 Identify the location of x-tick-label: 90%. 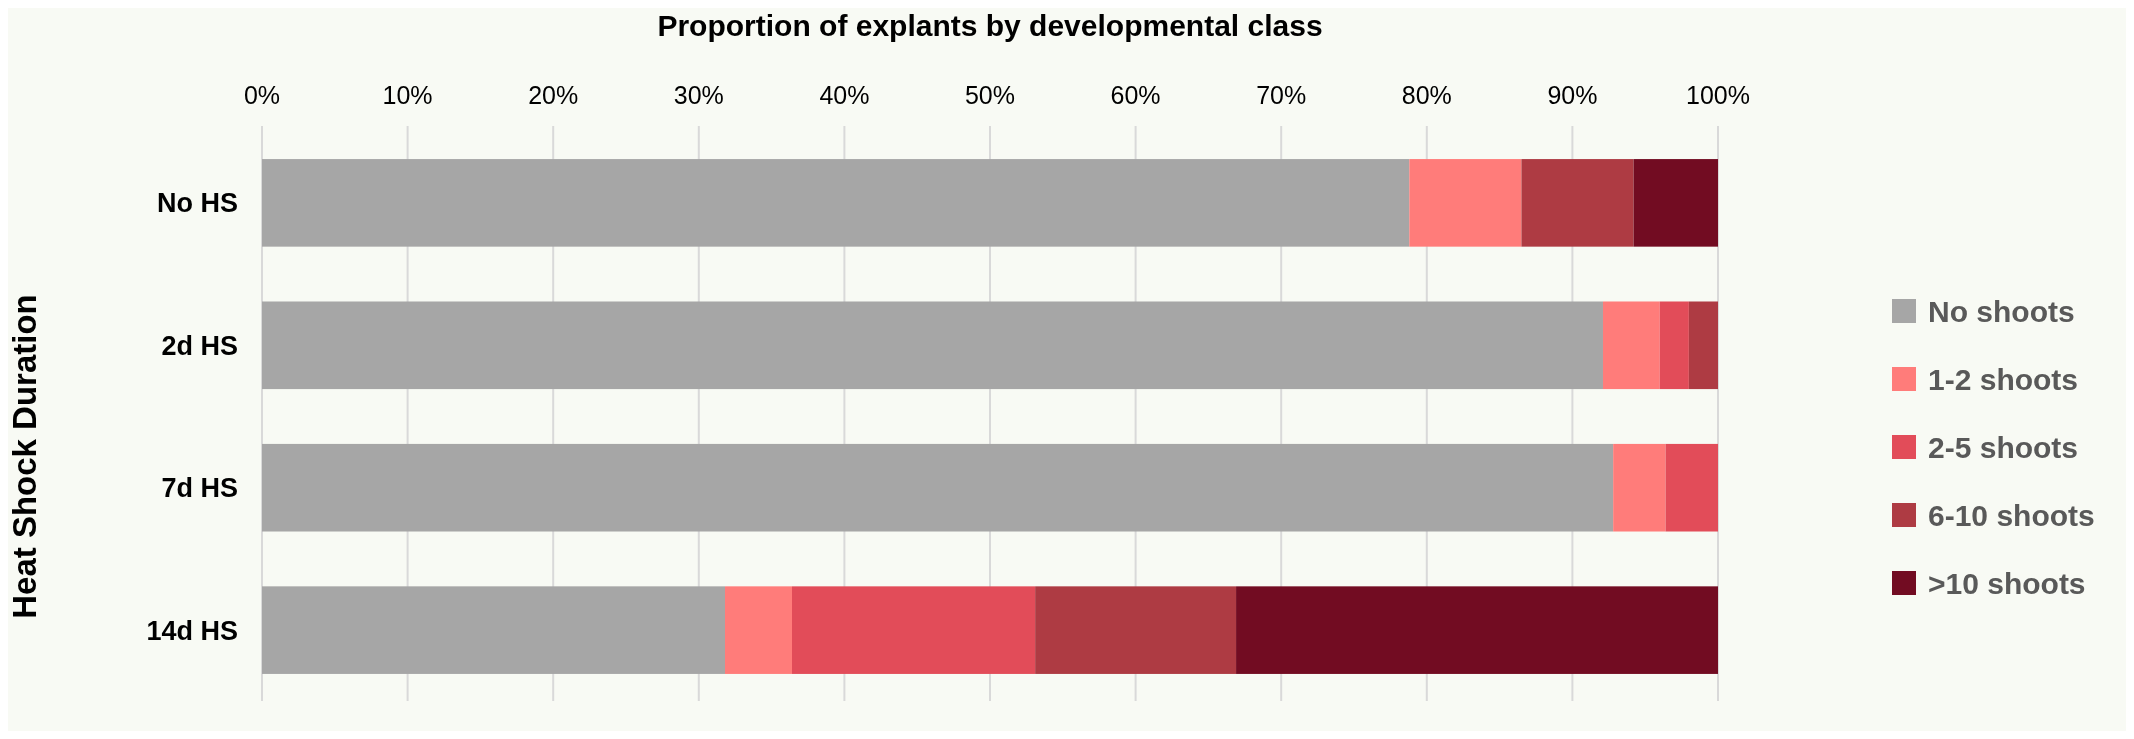
(1572, 95).